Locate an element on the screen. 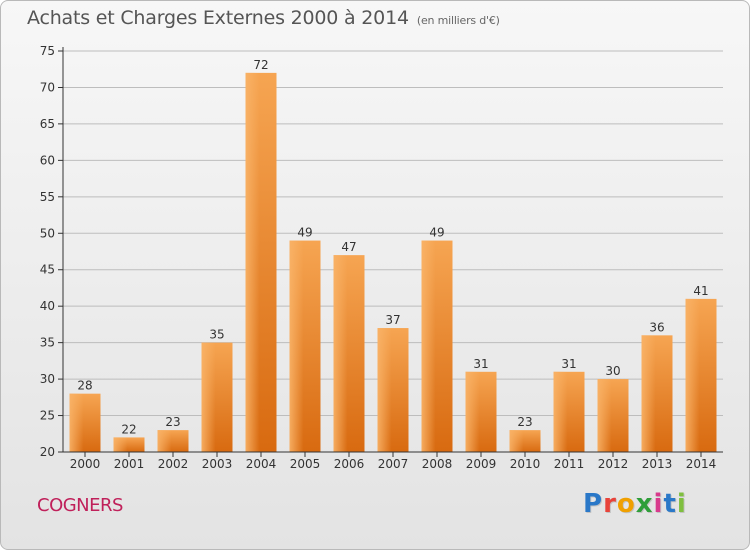  y-tick-label: 70 is located at coordinates (47, 87).